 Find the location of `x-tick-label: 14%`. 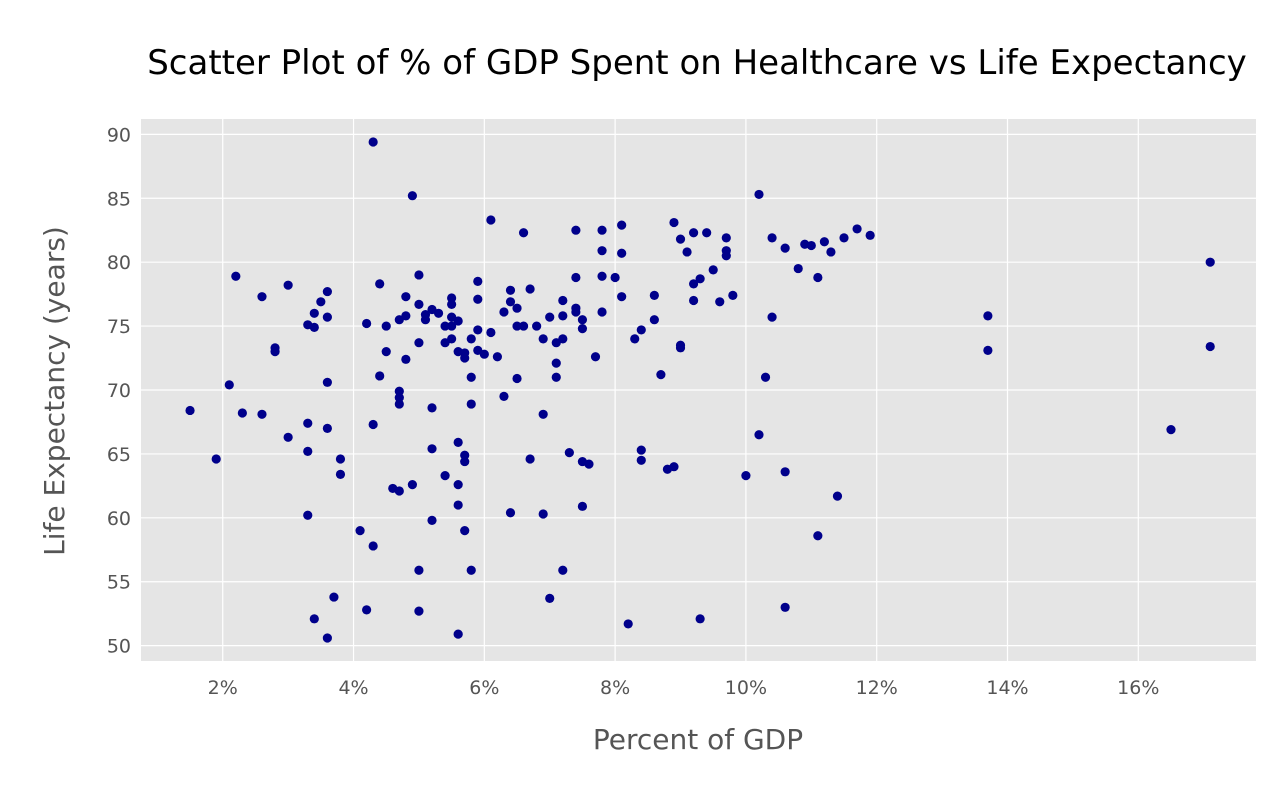

x-tick-label: 14% is located at coordinates (1007, 688).